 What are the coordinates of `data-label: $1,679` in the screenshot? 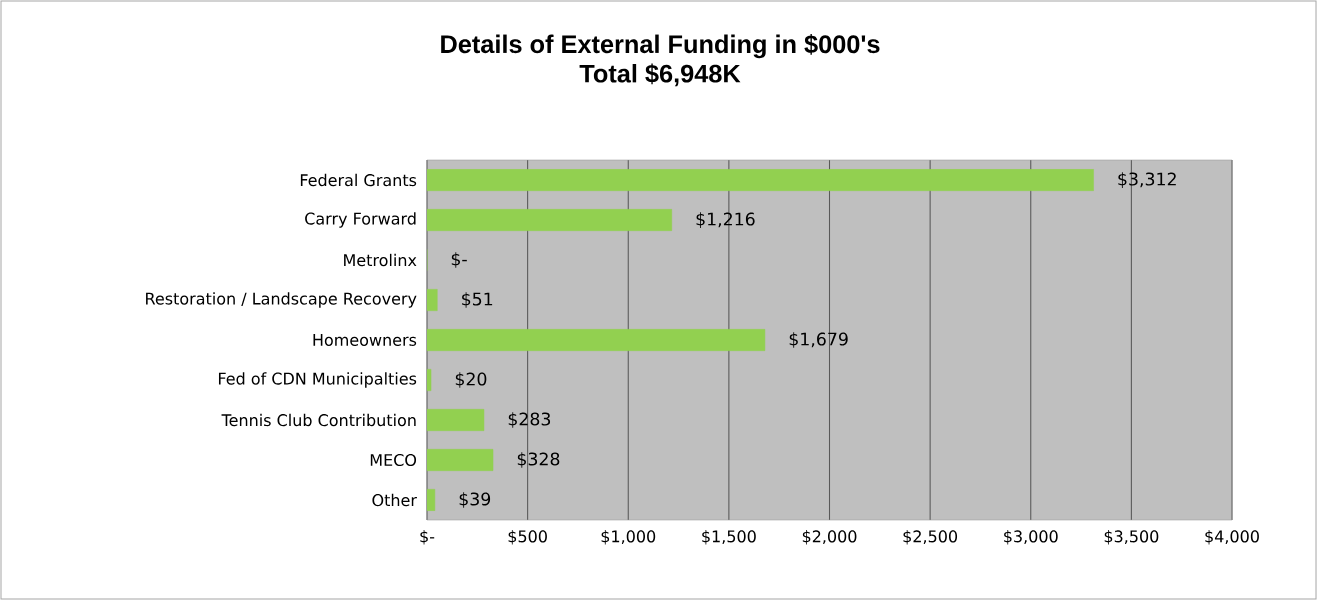 It's located at (818, 340).